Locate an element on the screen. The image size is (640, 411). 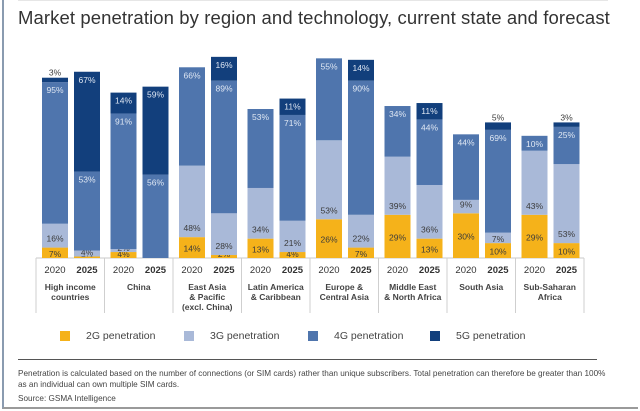
category-label: Middle East is located at coordinates (412, 287).